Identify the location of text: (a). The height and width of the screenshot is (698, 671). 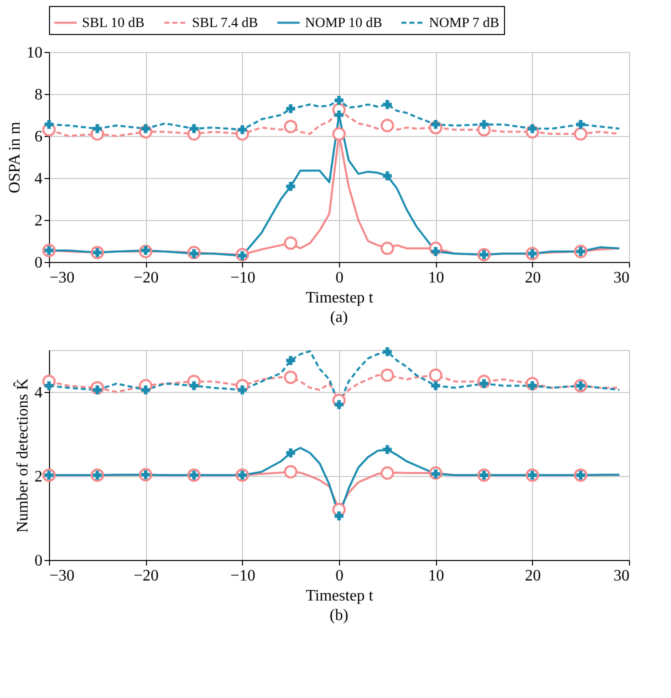
(339, 317).